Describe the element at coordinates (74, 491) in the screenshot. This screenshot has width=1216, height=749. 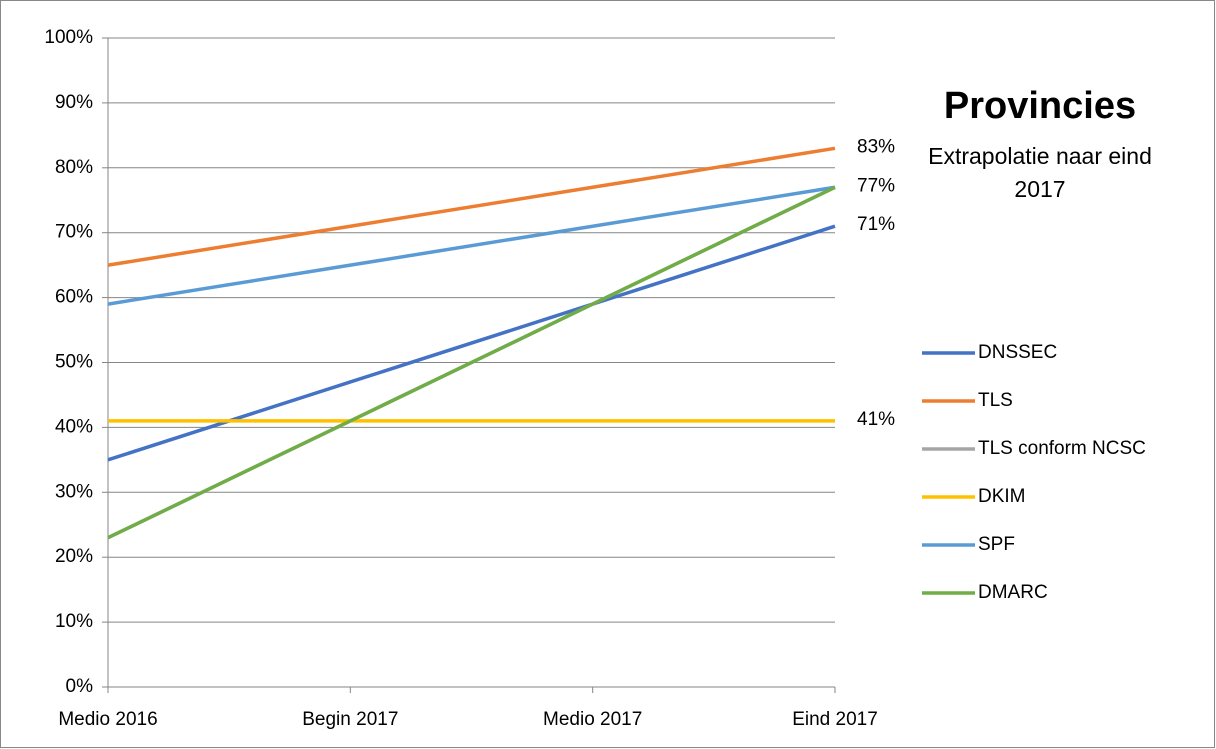
I see `y-tick-label: 30%` at that location.